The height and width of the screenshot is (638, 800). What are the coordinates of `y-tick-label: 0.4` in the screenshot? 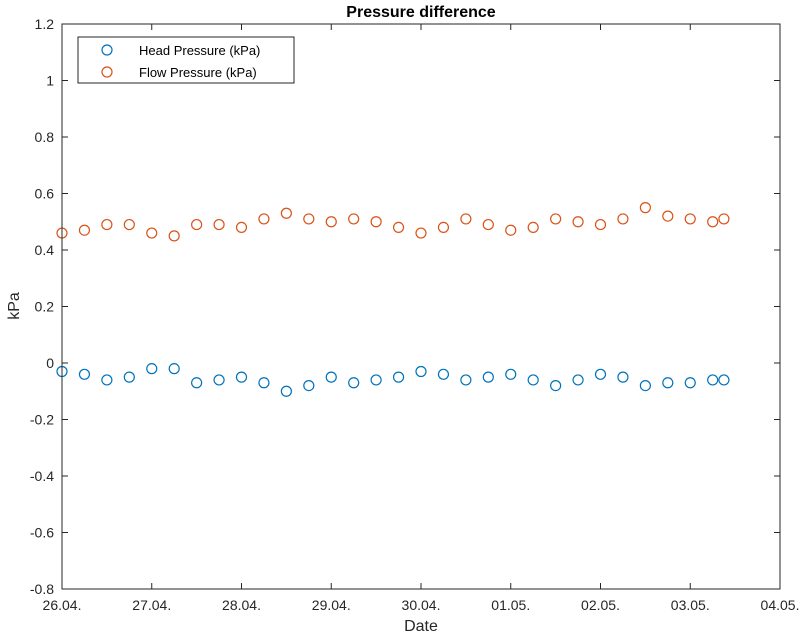 It's located at (45, 250).